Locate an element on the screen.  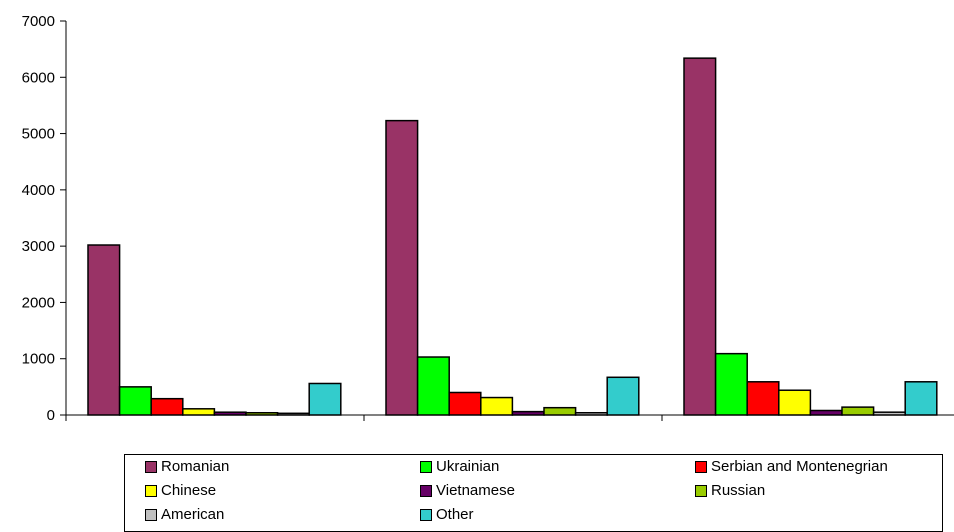
y-axis: 0 1000 2000 3000 4000 5000 6000 7000 is located at coordinates (44, 218).